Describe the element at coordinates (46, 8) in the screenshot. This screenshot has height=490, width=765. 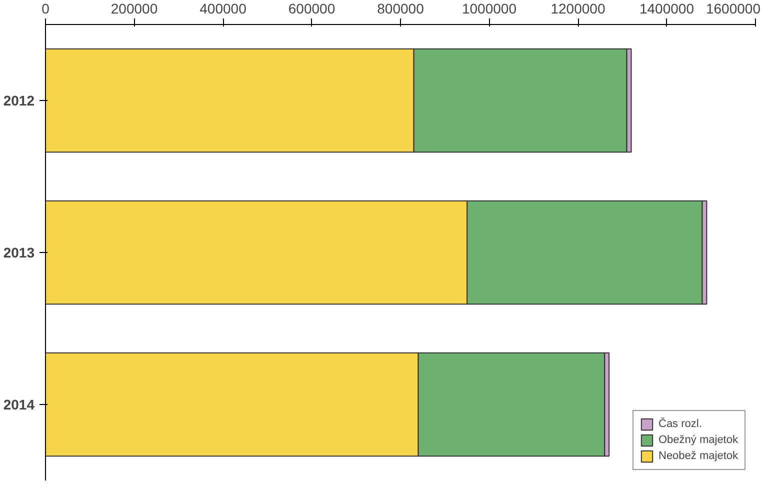
I see `x-tick-label: 0` at that location.